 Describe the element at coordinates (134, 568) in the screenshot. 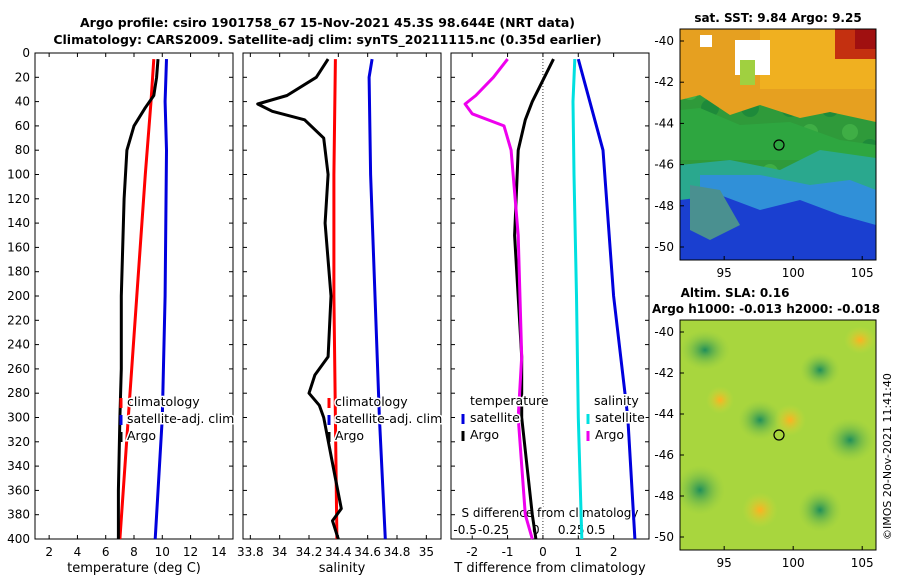

I see `x-axis-label: temperature (deg C)` at that location.